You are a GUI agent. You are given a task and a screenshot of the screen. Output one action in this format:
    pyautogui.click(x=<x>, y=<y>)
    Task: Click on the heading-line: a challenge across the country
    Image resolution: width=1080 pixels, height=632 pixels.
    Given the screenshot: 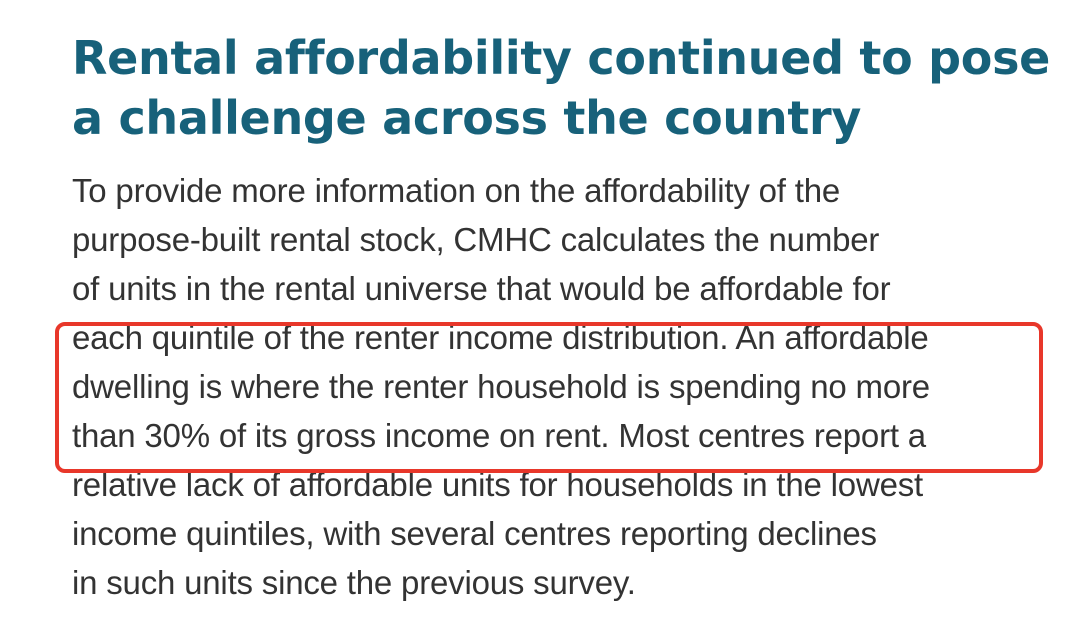 What is the action you would take?
    pyautogui.click(x=467, y=118)
    